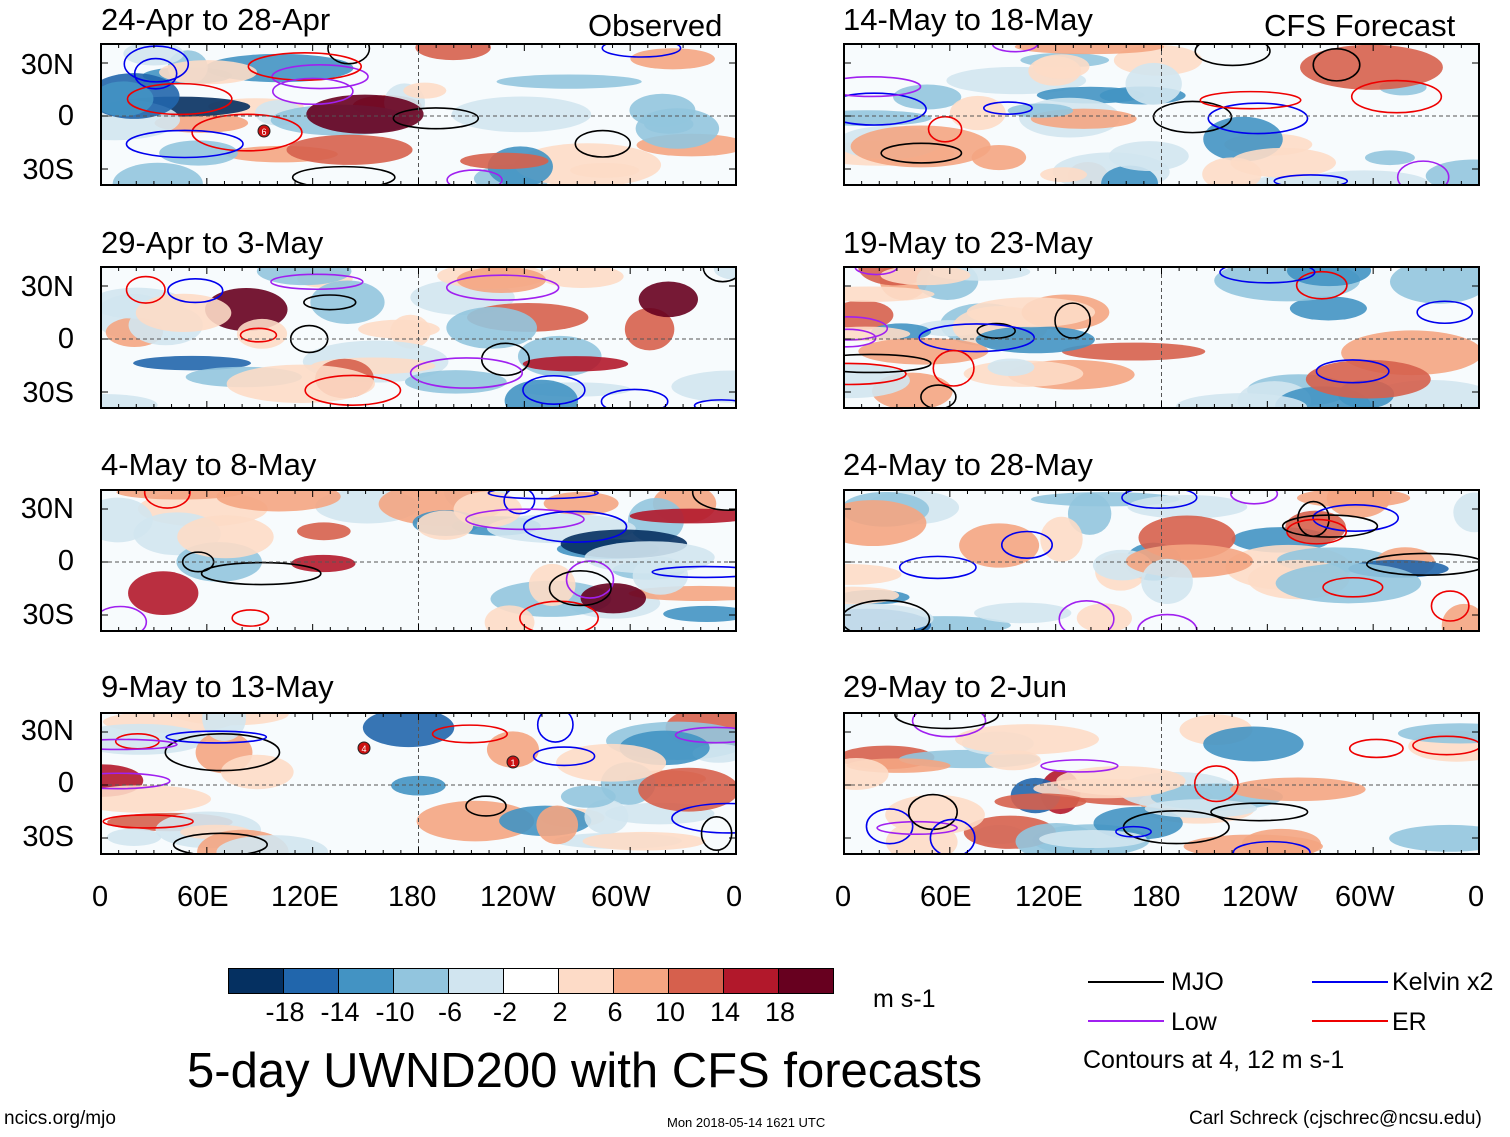 The width and height of the screenshot is (1510, 1137). Describe the element at coordinates (65, 116) in the screenshot. I see `lat-label-eq: 0` at that location.